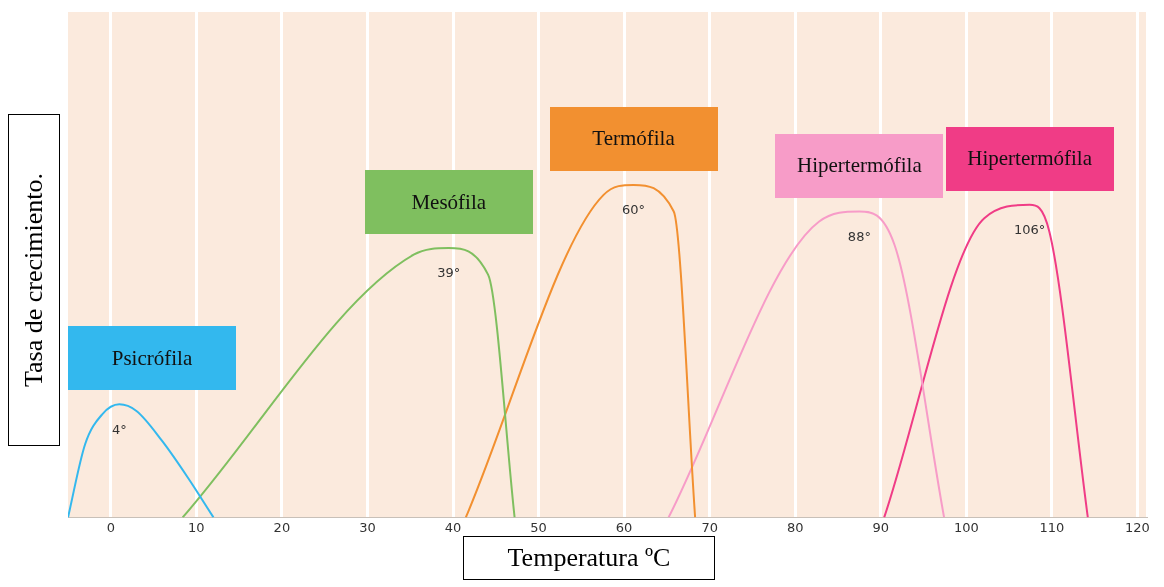 The width and height of the screenshot is (1164, 587). Describe the element at coordinates (367, 527) in the screenshot. I see `x-tick-label: 30` at that location.